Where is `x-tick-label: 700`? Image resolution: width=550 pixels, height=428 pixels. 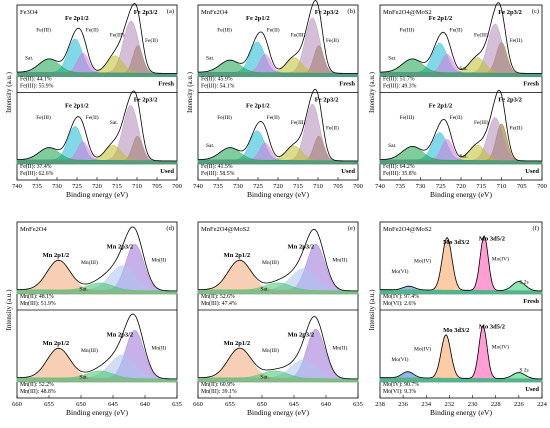 x-tick-label: 700 is located at coordinates (542, 186).